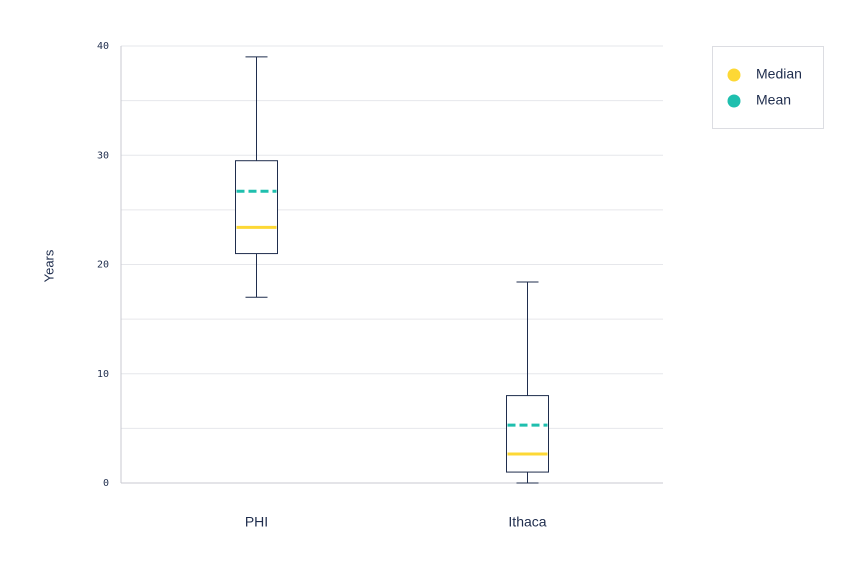  What do you see at coordinates (256, 522) in the screenshot?
I see `x-tick-label: PHI` at bounding box center [256, 522].